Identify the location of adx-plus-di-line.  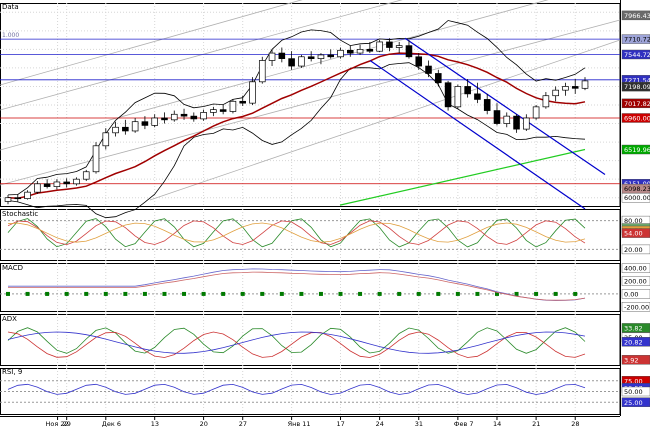
(296, 340).